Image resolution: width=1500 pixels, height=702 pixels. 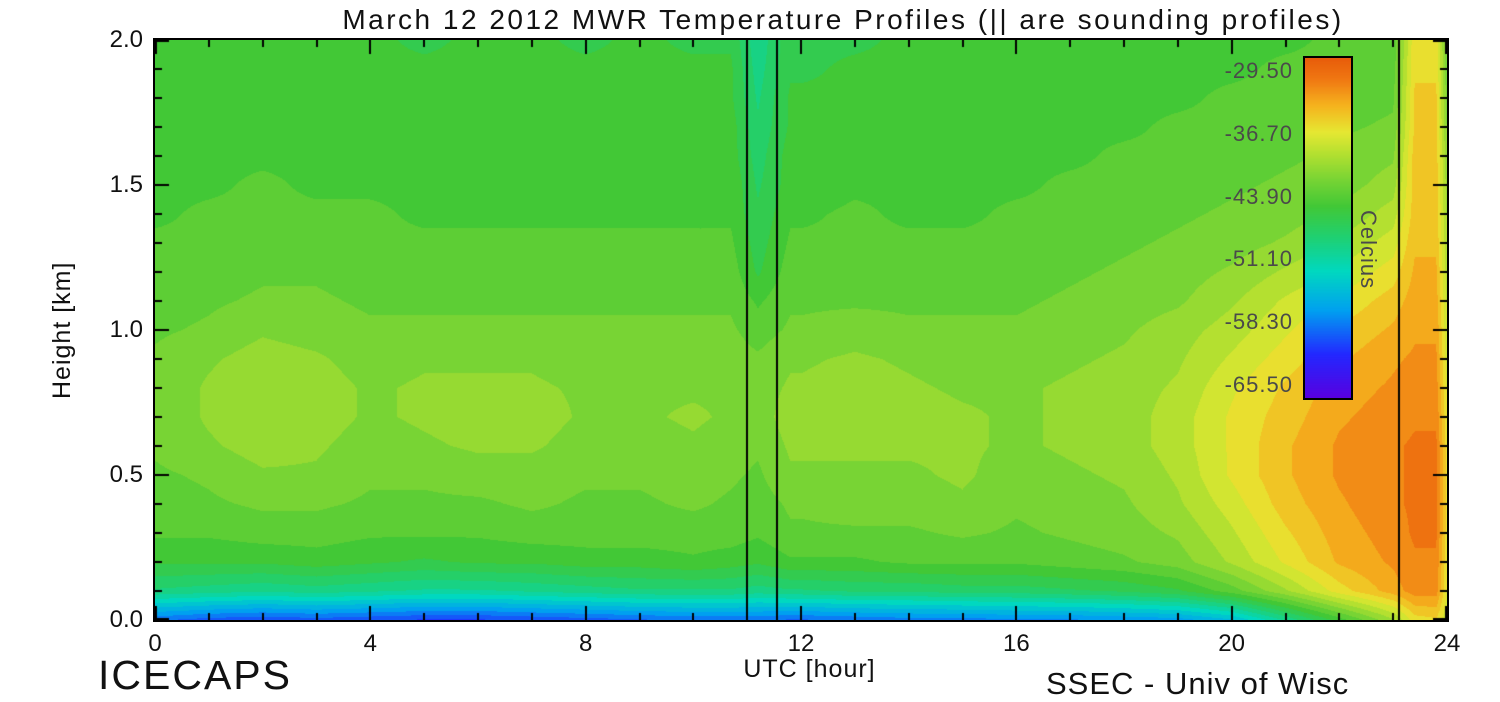 I want to click on x-tick-label: 12, so click(x=801, y=643).